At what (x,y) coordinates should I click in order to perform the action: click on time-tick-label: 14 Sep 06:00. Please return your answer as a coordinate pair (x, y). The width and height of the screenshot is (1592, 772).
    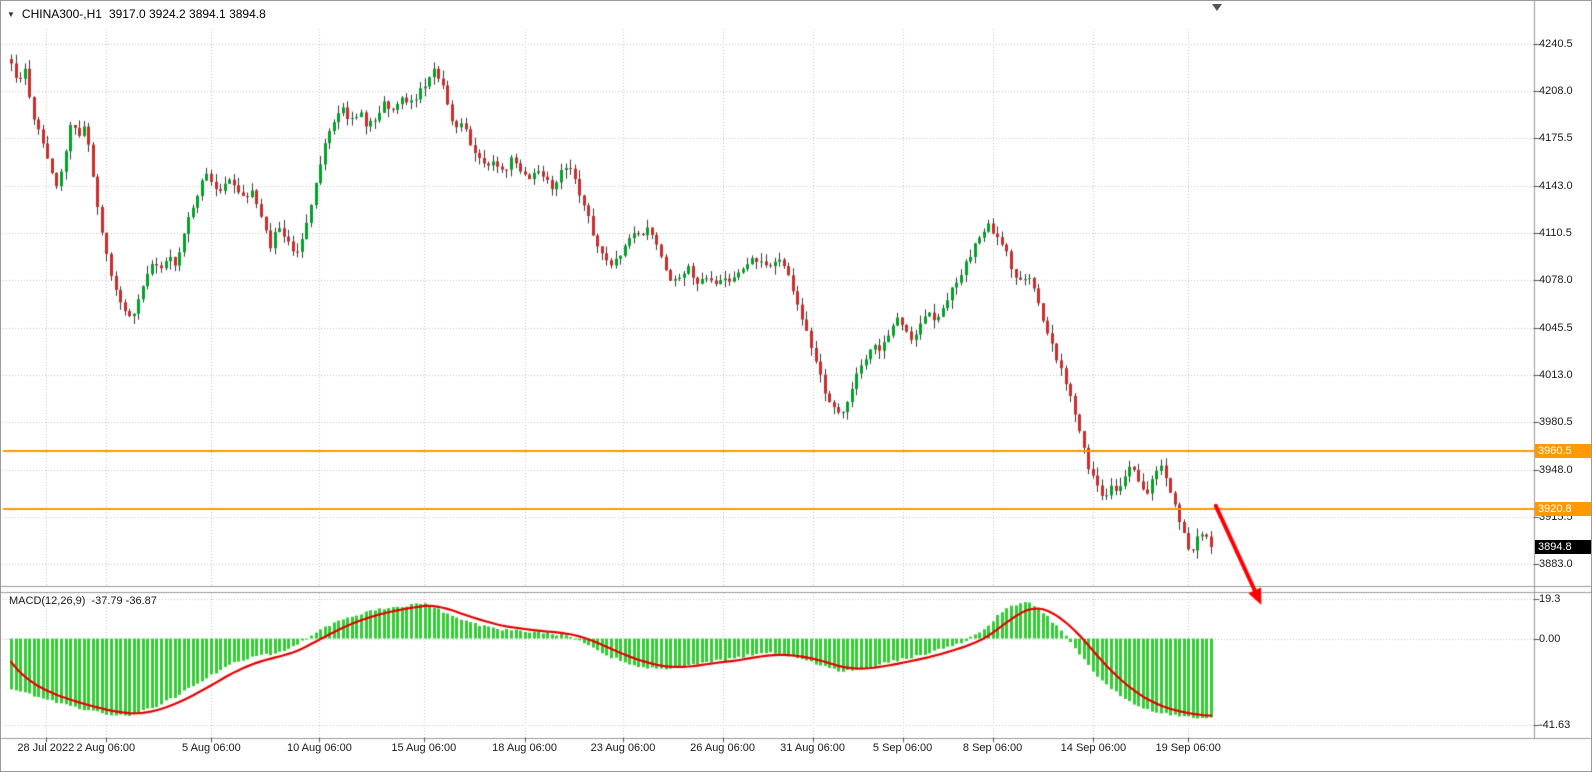
    Looking at the image, I should click on (1093, 748).